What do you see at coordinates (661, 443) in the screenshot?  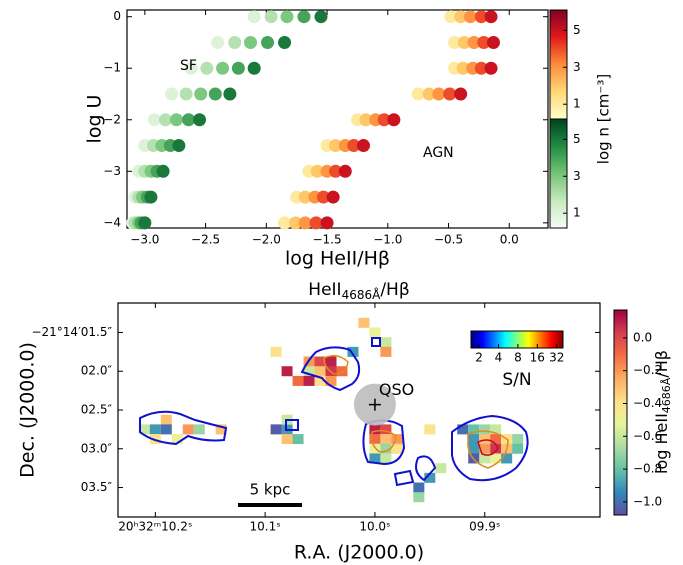 I see `title-part: log HeII` at bounding box center [661, 443].